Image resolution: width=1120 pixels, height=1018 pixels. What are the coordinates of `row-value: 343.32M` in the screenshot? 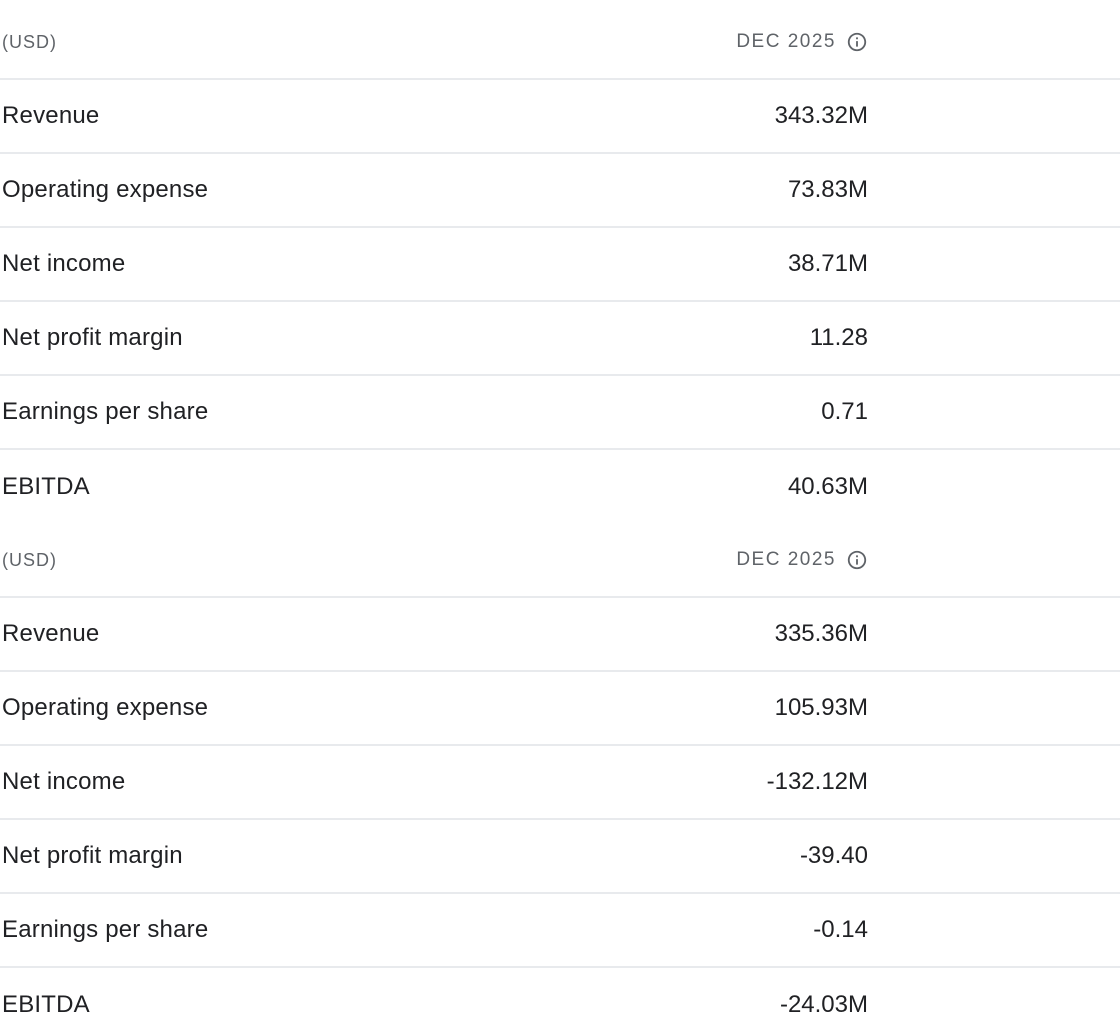 It's located at (821, 115).